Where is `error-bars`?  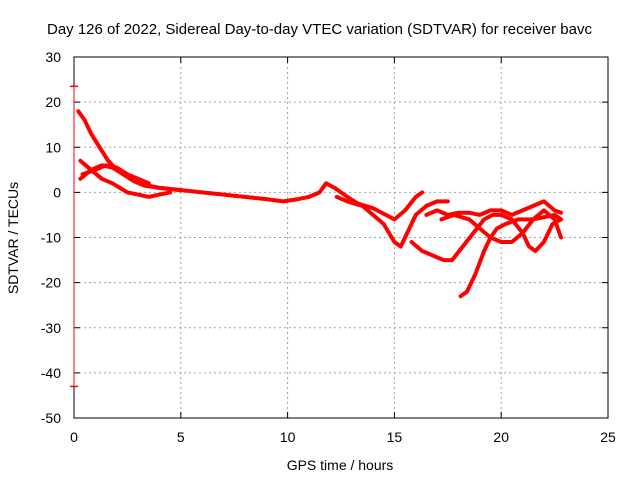 error-bars is located at coordinates (74, 236).